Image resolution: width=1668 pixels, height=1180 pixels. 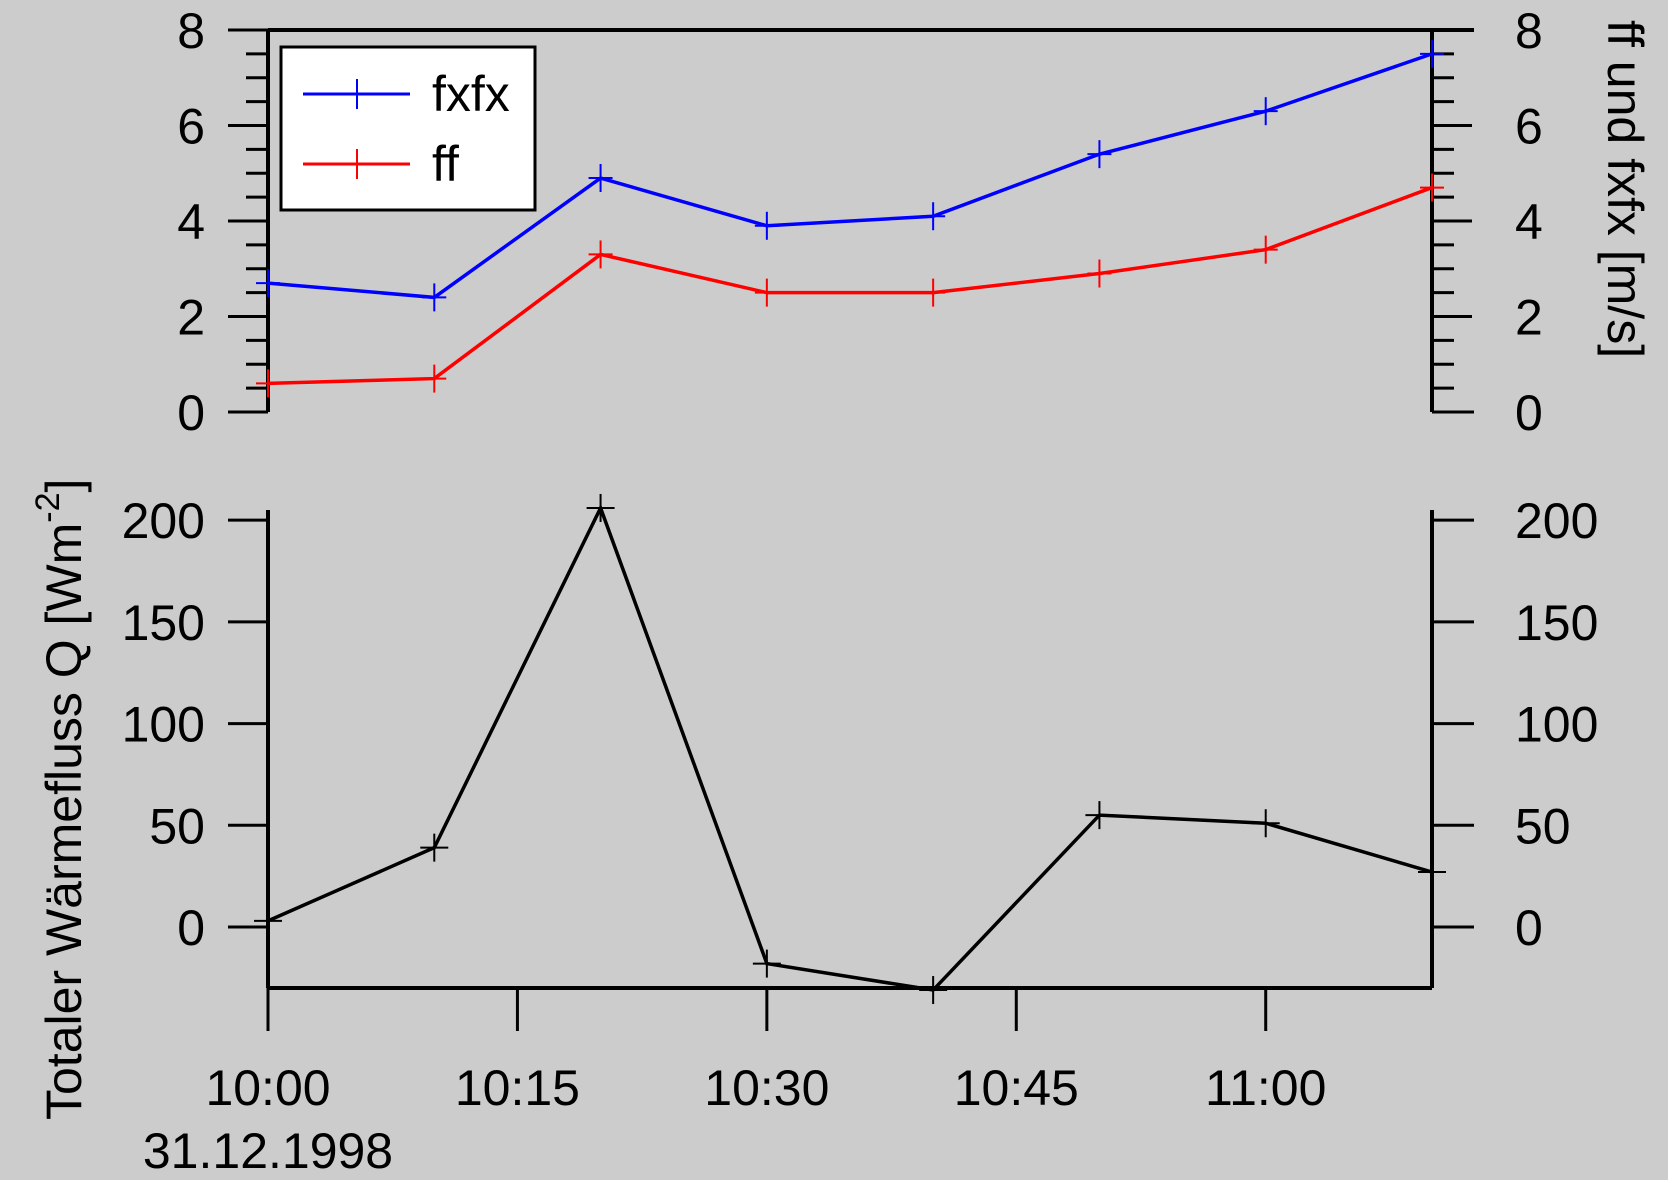 What do you see at coordinates (191, 31) in the screenshot?
I see `wind-y-tick-label-left: 8` at bounding box center [191, 31].